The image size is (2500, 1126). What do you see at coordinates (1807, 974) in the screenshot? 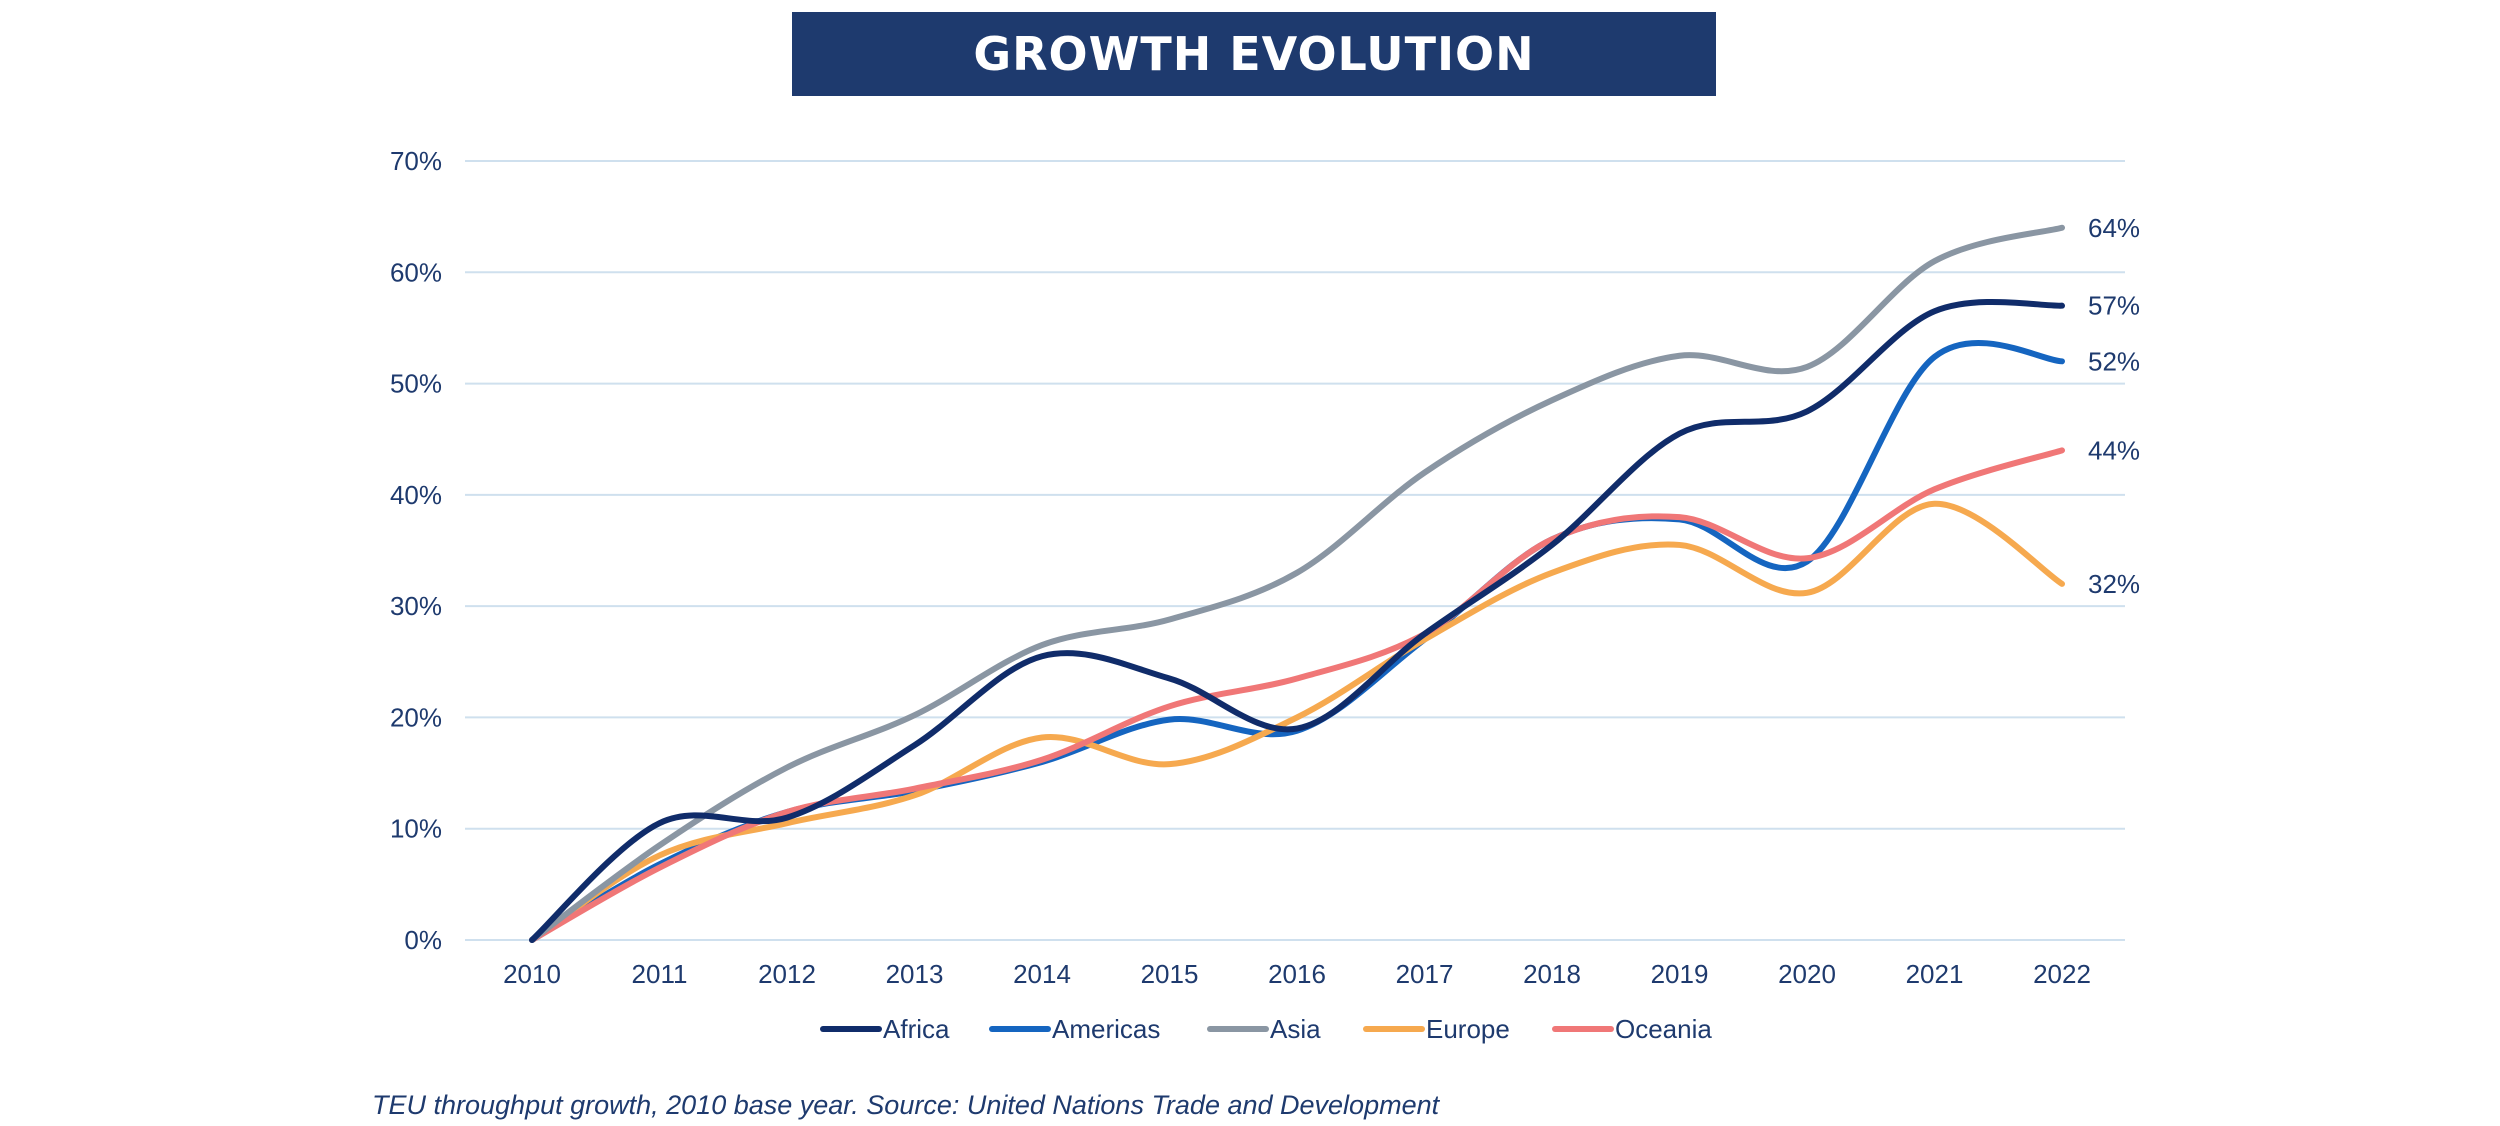
I see `x-tick-label-2020: 2020` at bounding box center [1807, 974].